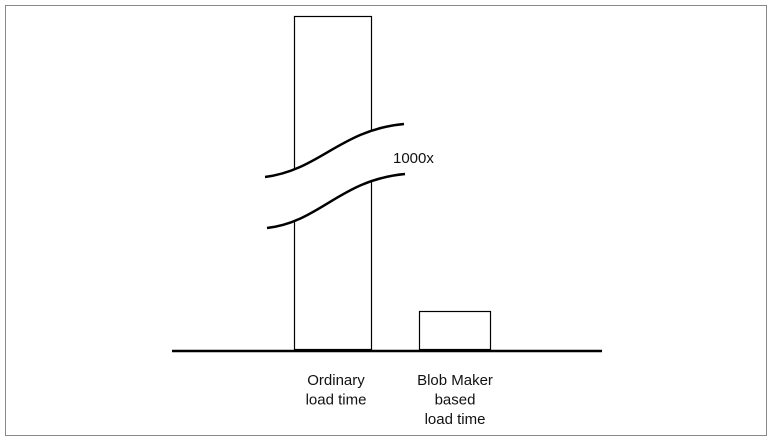 This screenshot has height=441, width=773. I want to click on bar-label: Ordinary, so click(336, 380).